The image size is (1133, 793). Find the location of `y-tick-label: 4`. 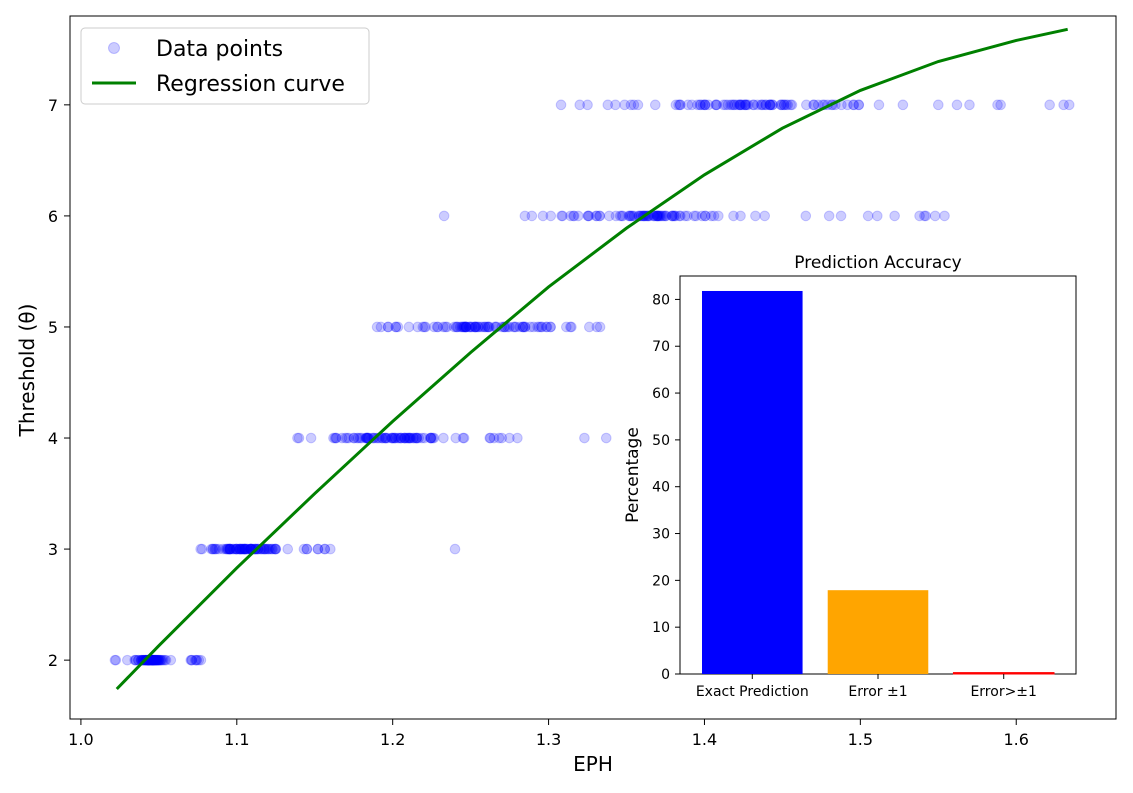

y-tick-label: 4 is located at coordinates (53, 438).